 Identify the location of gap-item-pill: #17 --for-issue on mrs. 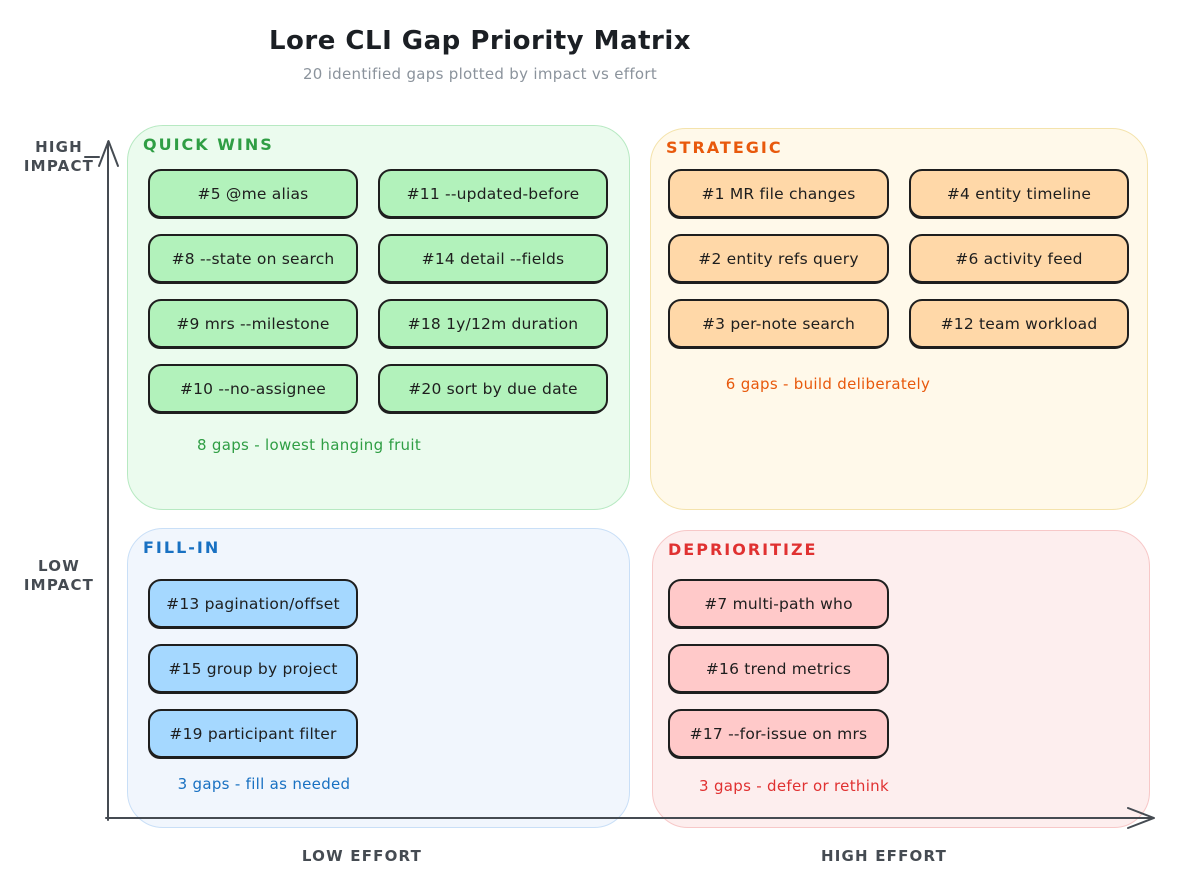
(778, 733).